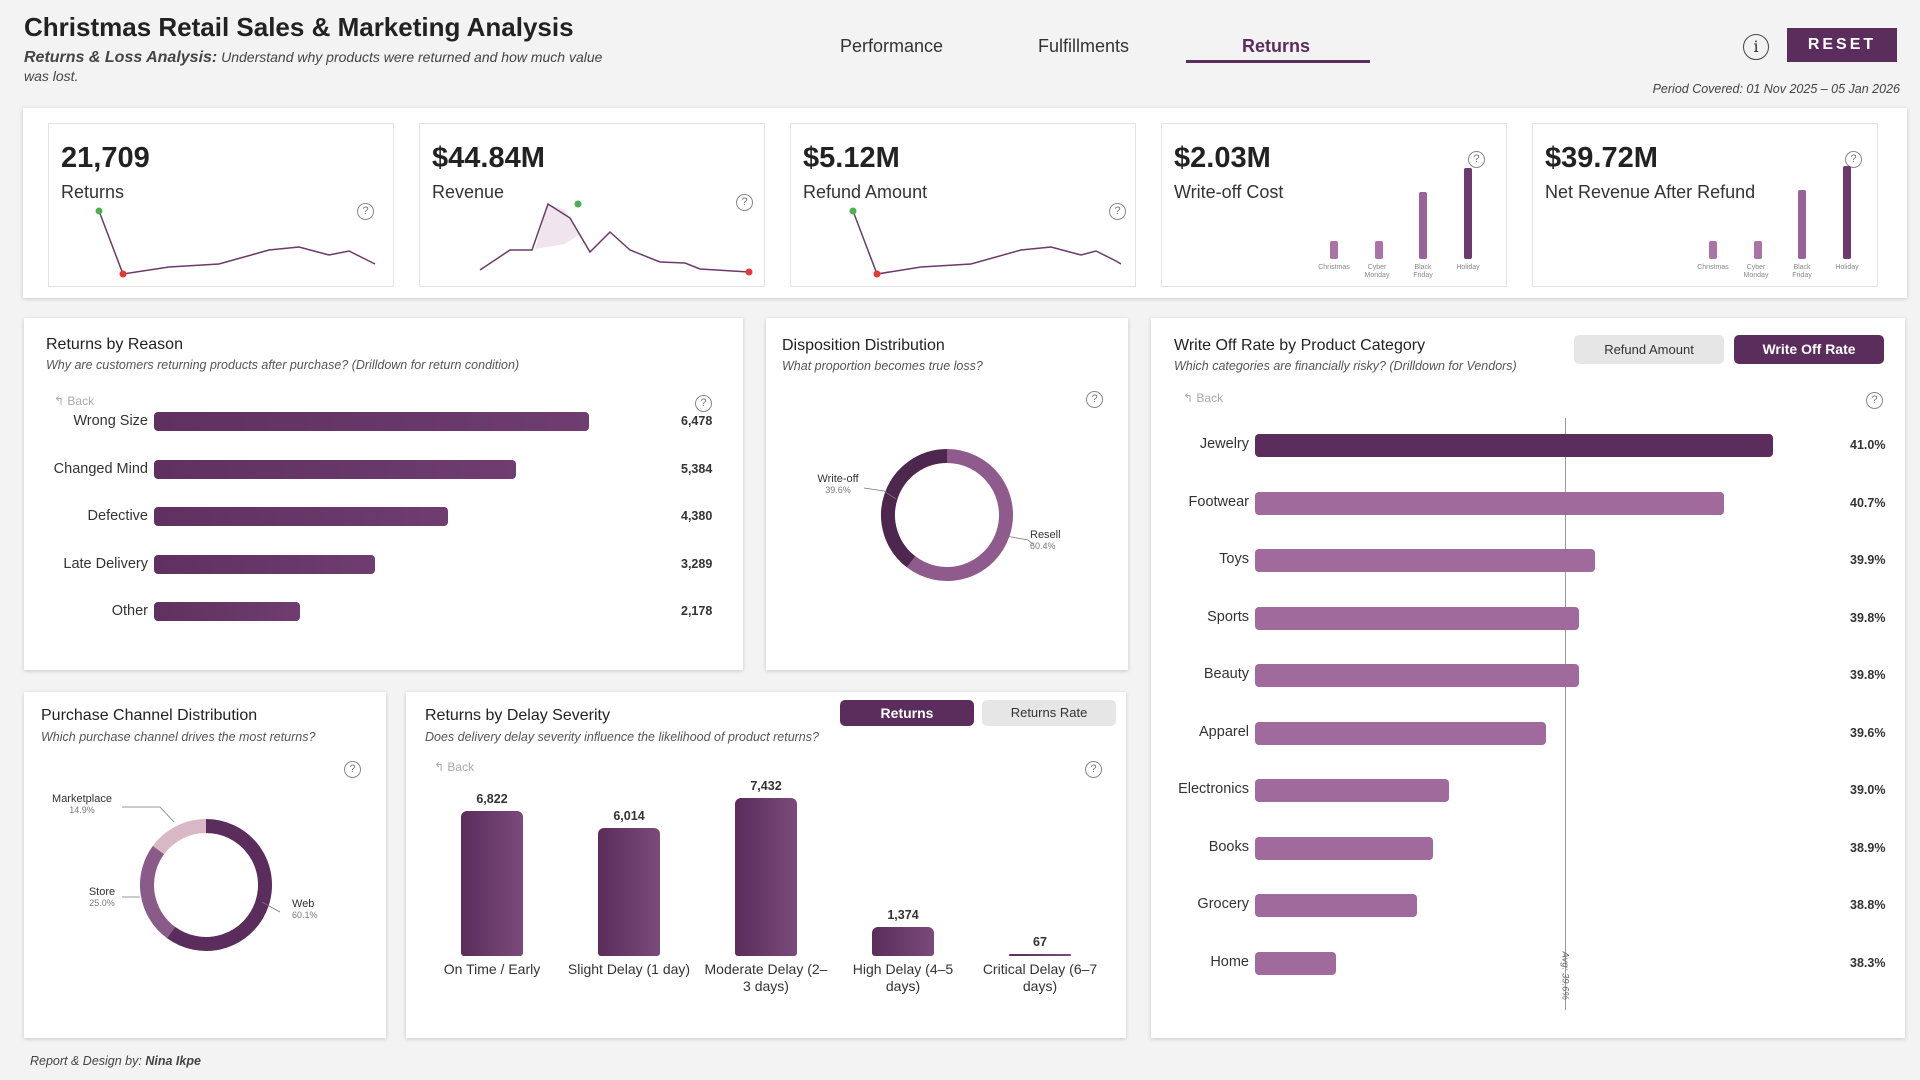 The height and width of the screenshot is (1080, 1920). I want to click on donut-label-resell: Resell 60.4%, so click(1055, 541).